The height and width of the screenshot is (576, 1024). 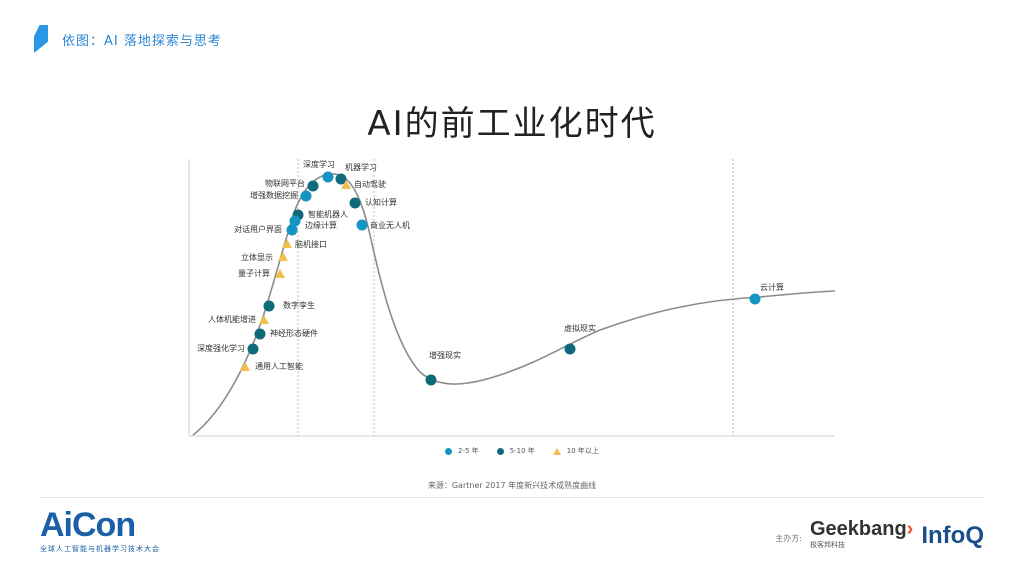 I want to click on geekbang-name: Geekbang, so click(x=858, y=529).